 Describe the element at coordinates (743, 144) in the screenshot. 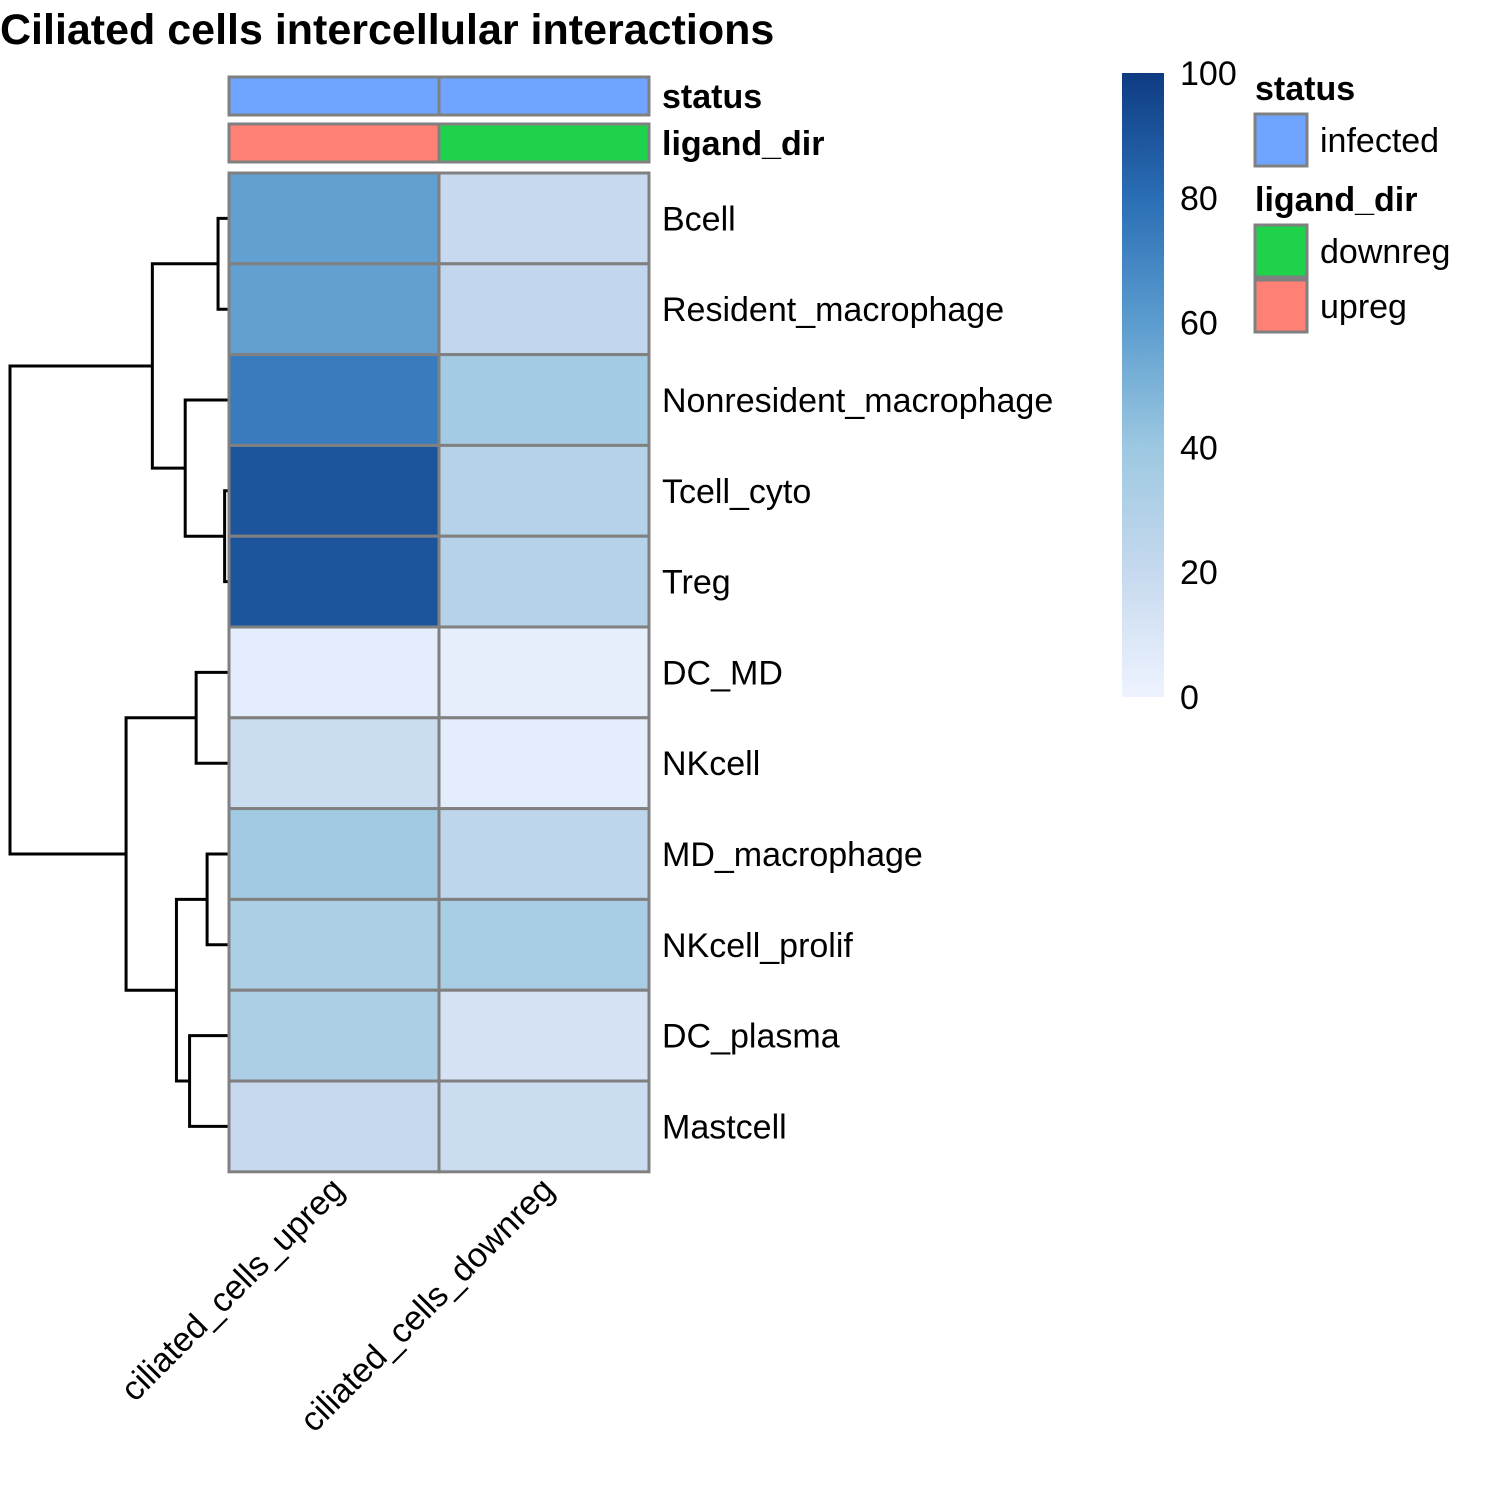

I see `annotation-label: ligand_dir` at that location.